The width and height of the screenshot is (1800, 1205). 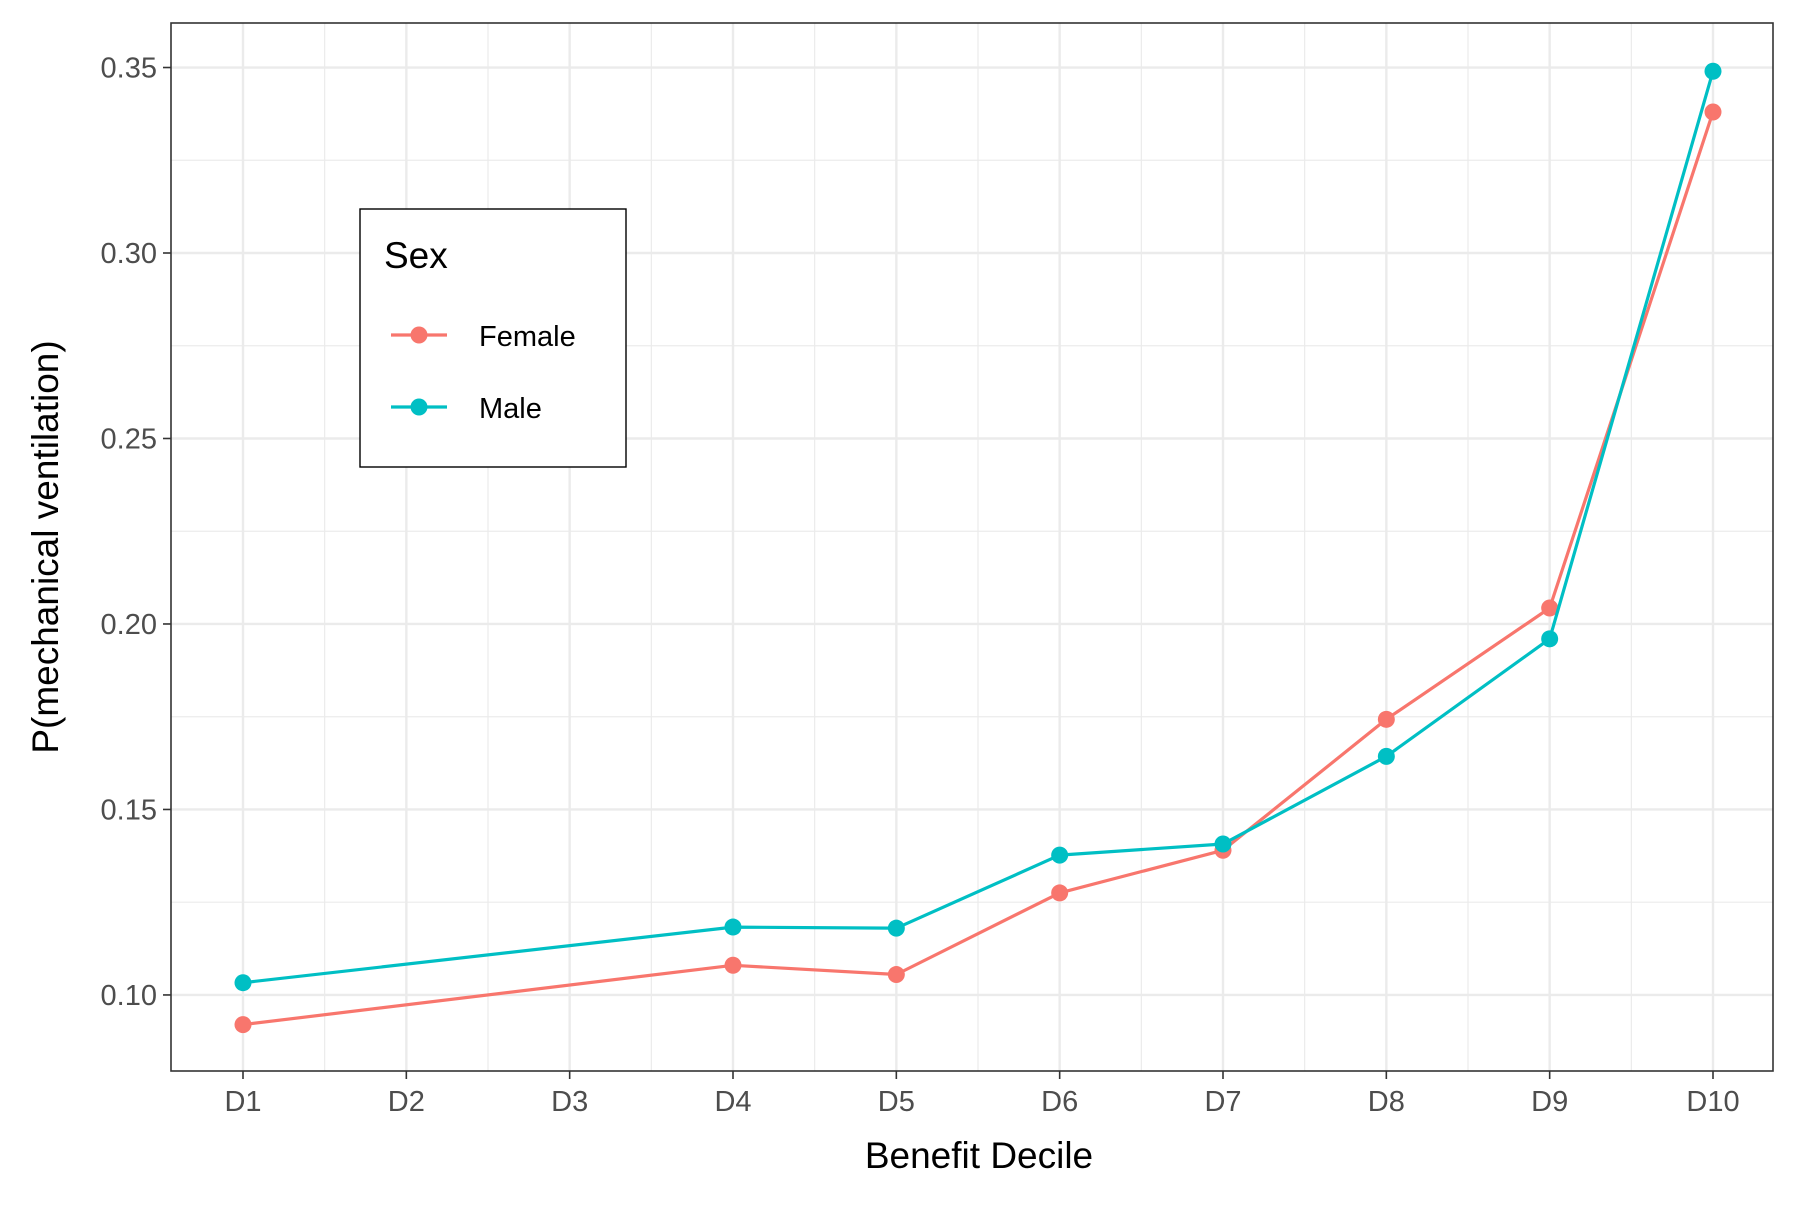 I want to click on x-tick-label: D8, so click(x=1386, y=1102).